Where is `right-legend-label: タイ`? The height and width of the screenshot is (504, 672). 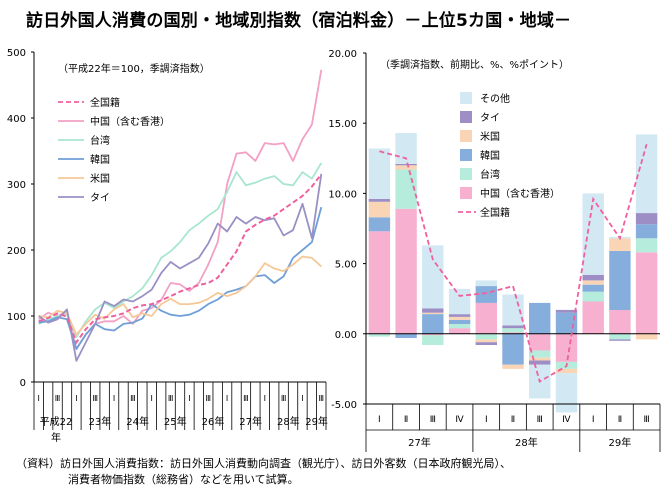 right-legend-label: タイ is located at coordinates (490, 118).